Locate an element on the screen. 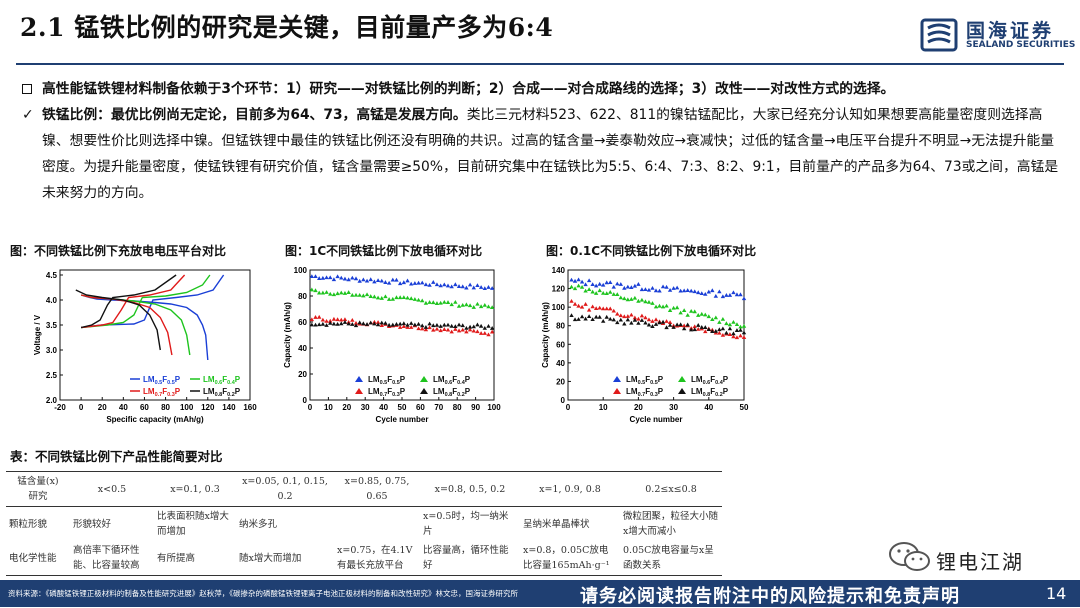 The image size is (1080, 608). figure-2-caption: 图：1C不同铁锰比例下放电循环对比 is located at coordinates (384, 251).